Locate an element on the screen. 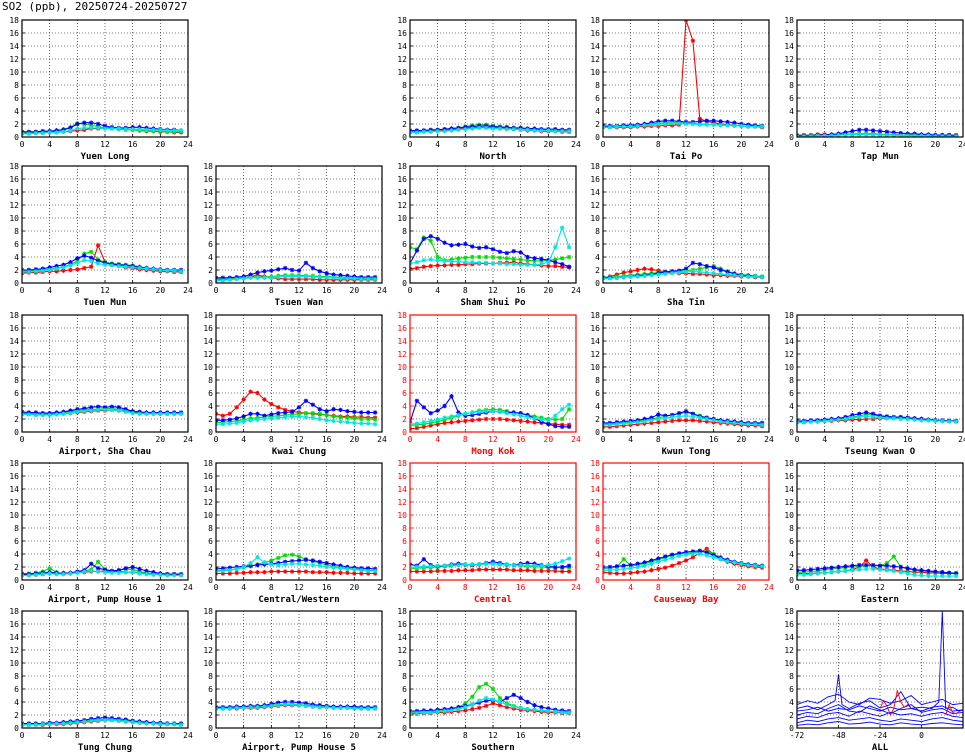 This screenshot has width=965, height=755. y-tick-label: 8 is located at coordinates (404, 85).